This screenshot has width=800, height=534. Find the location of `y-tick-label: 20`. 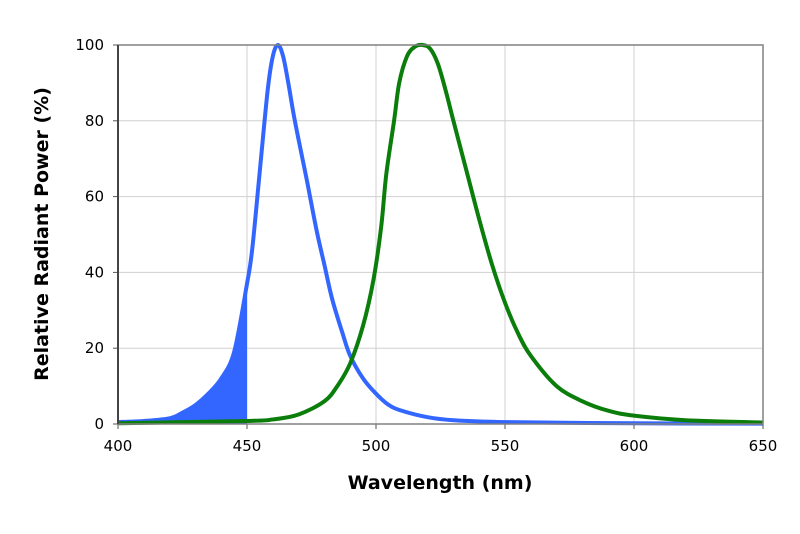

y-tick-label: 20 is located at coordinates (94, 348).